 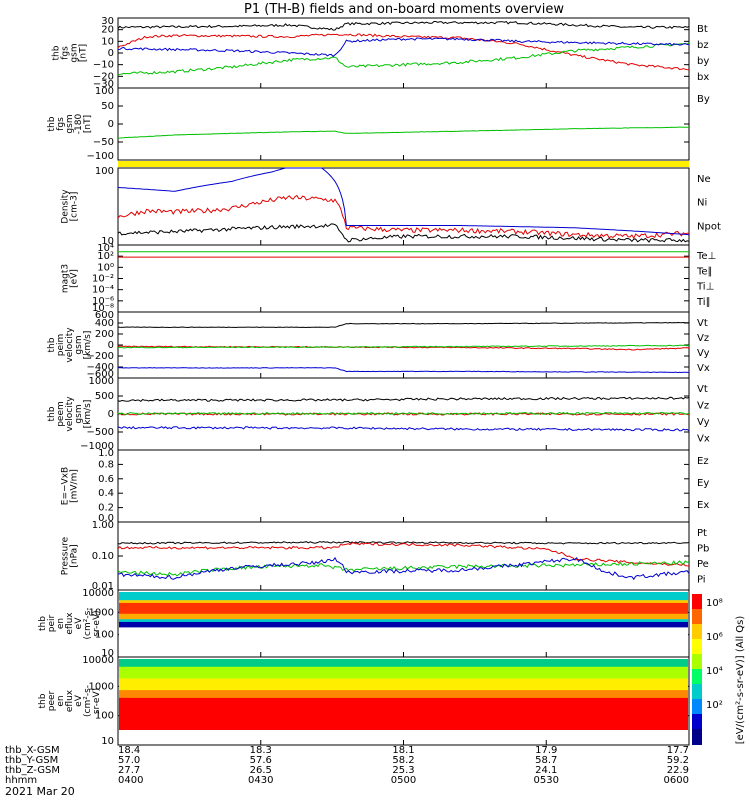 What do you see at coordinates (104, 396) in the screenshot?
I see `y-tick-label: 500` at bounding box center [104, 396].